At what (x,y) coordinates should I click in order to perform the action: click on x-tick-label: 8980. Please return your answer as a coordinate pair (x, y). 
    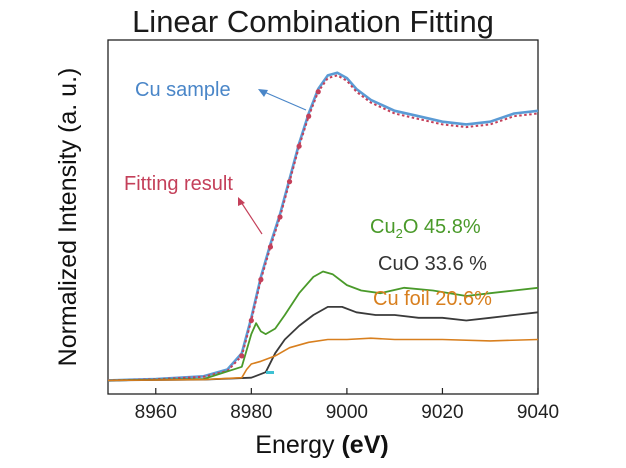
    Looking at the image, I should click on (251, 412).